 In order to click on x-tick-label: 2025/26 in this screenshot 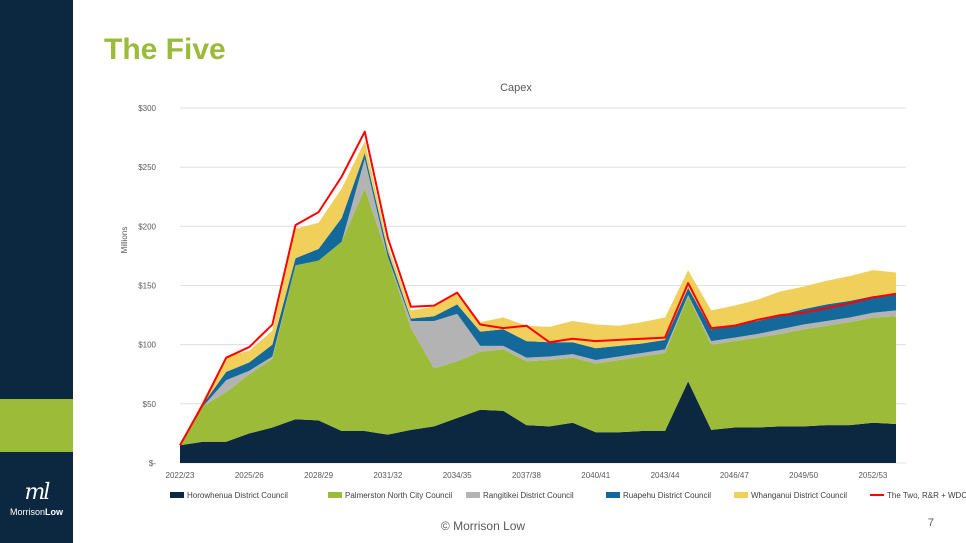, I will do `click(249, 475)`.